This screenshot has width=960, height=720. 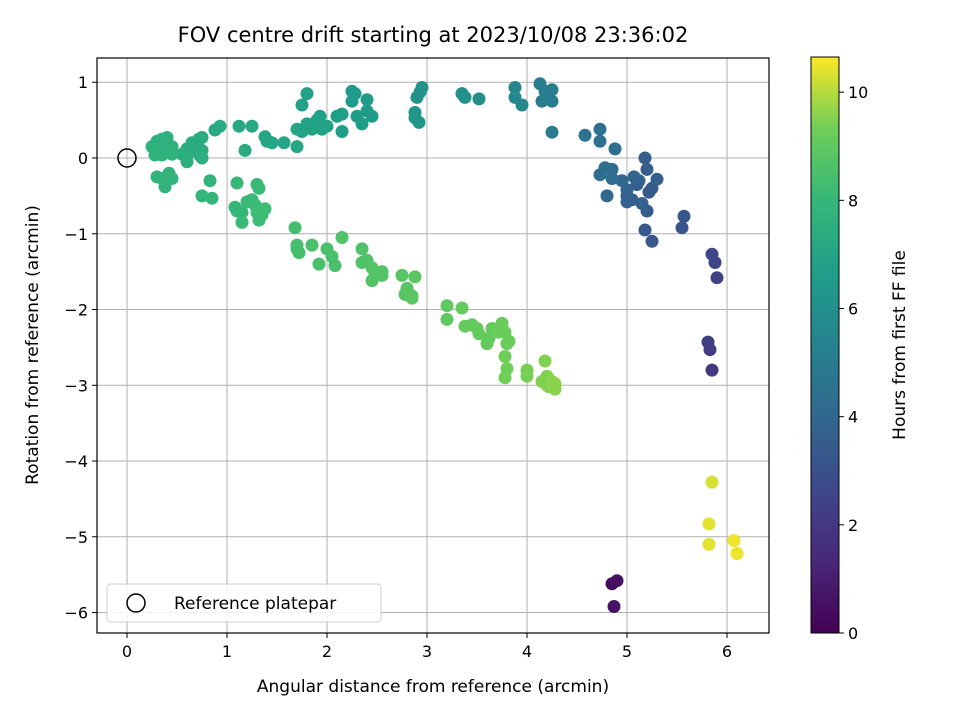 What do you see at coordinates (227, 651) in the screenshot?
I see `x-tick-label: 1` at bounding box center [227, 651].